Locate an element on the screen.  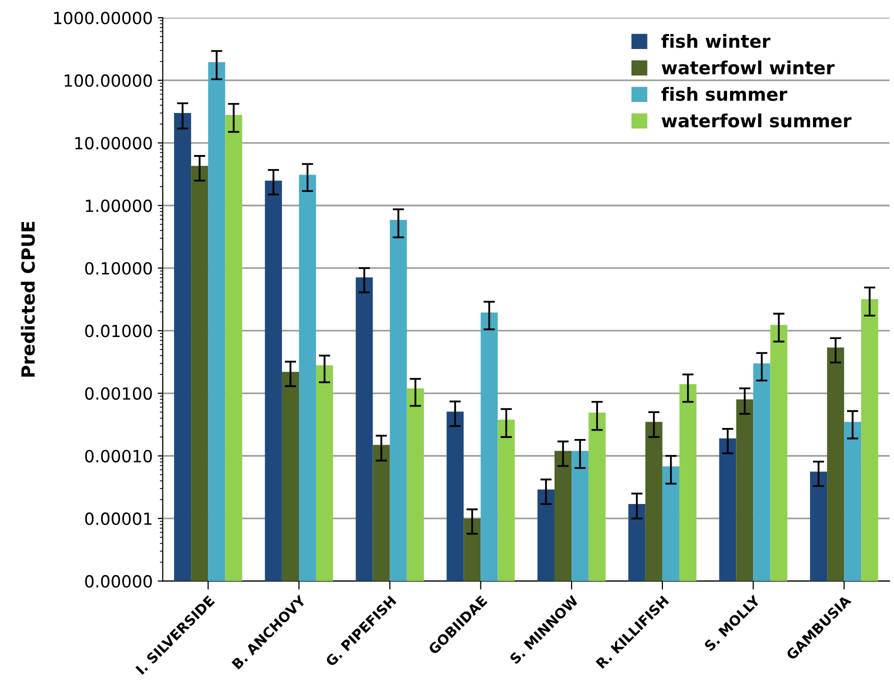
y-tick-label: 100.00000 is located at coordinates (108, 80).